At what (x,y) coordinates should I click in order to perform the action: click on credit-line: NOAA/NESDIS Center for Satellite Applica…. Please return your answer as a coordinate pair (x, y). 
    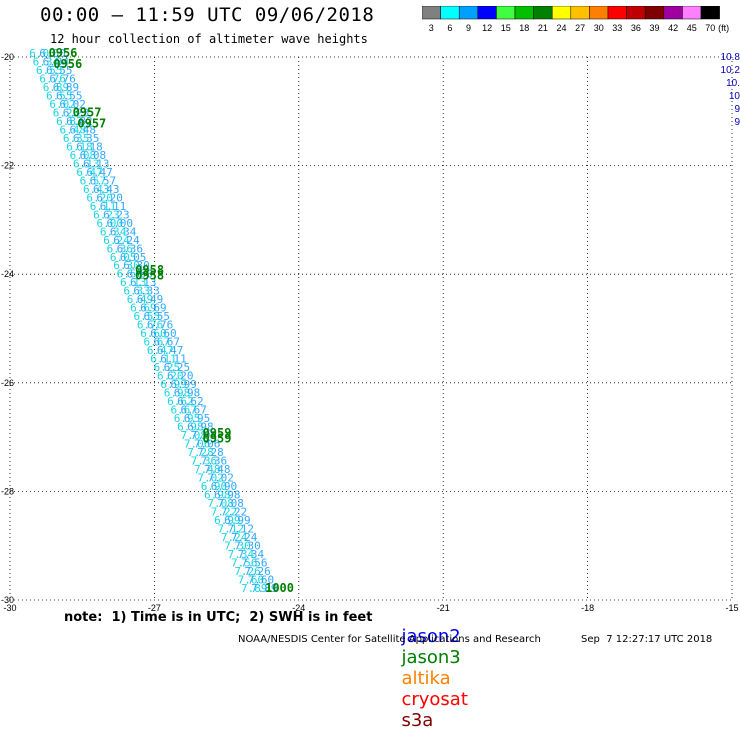
    Looking at the image, I should click on (389, 639).